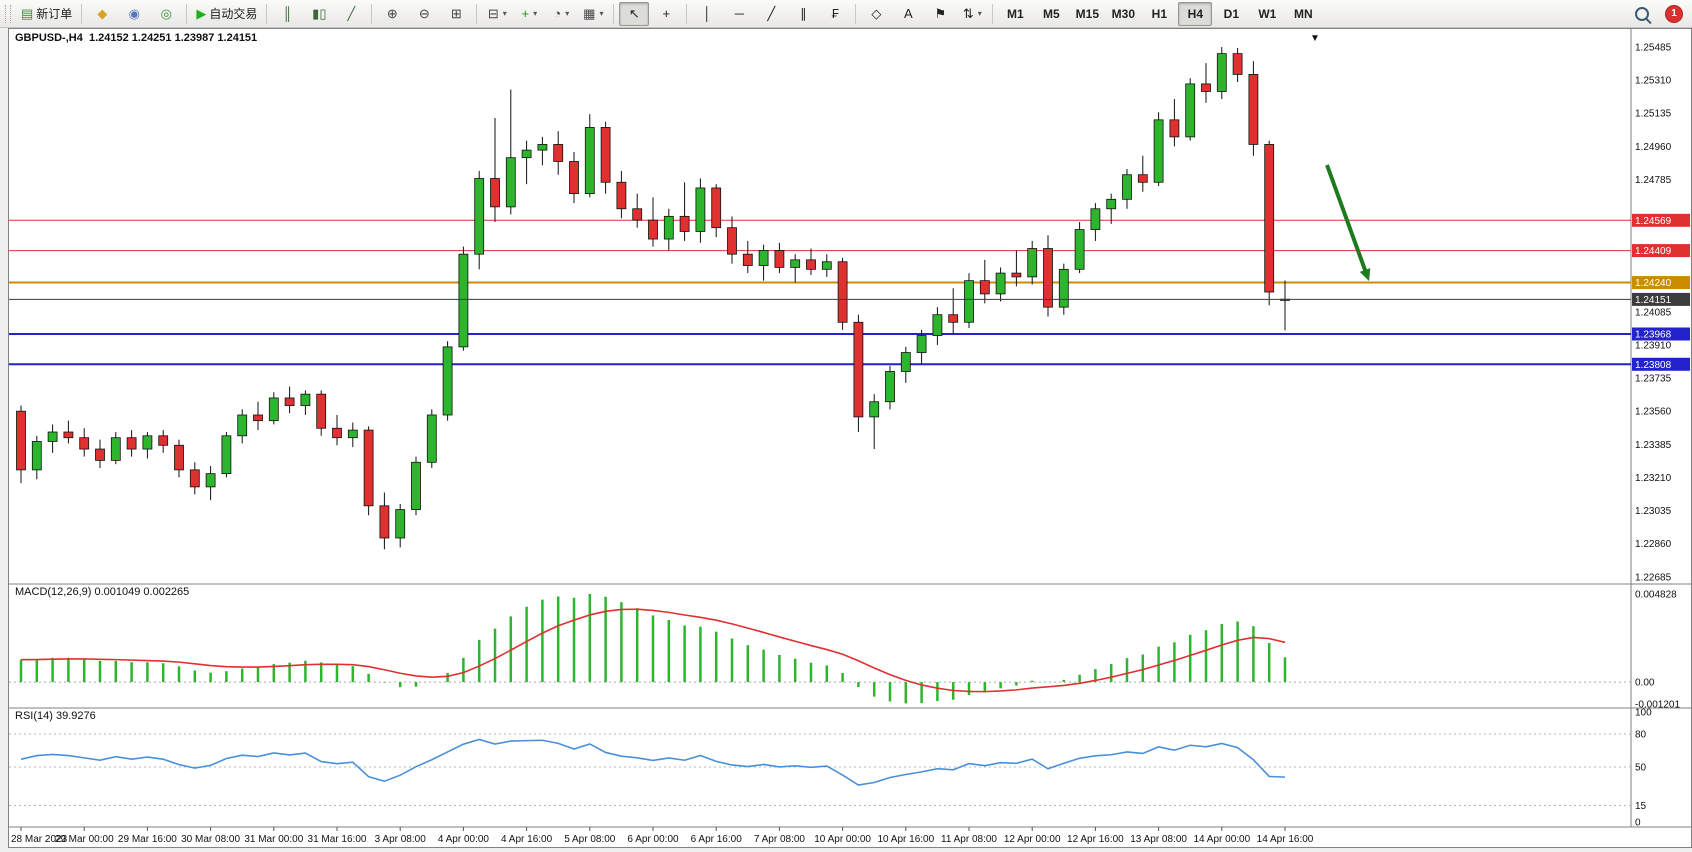 This screenshot has width=1692, height=852. Describe the element at coordinates (1123, 14) in the screenshot. I see `timeframe-m30-button: M30` at that location.